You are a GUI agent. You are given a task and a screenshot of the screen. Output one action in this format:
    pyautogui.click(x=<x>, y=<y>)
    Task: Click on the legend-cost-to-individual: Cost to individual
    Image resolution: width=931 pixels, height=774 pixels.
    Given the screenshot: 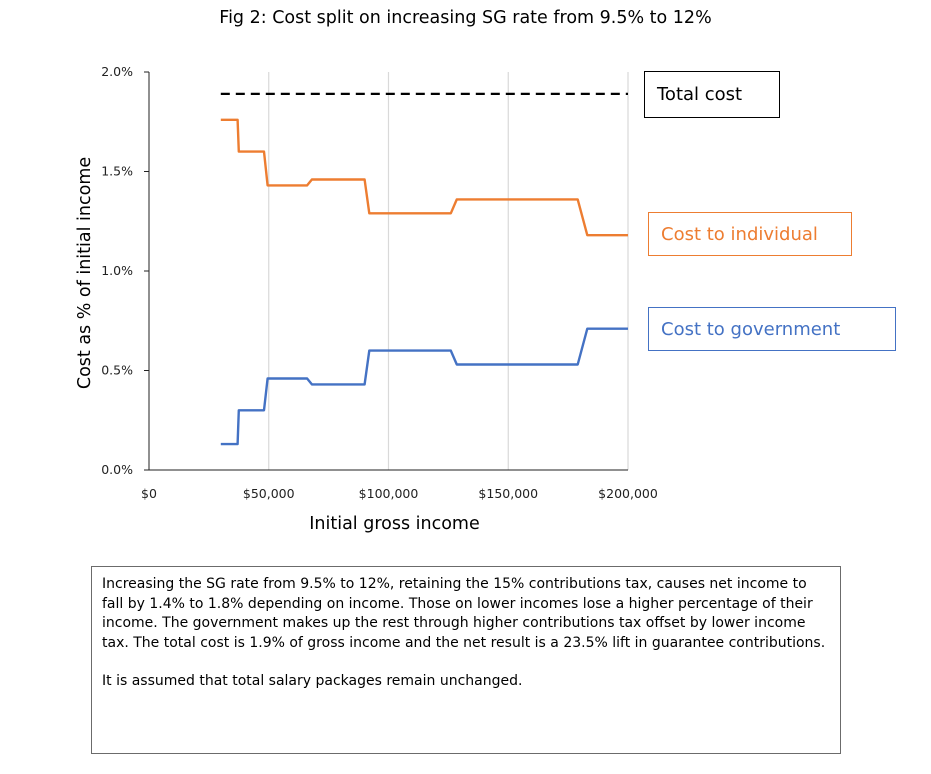 What is the action you would take?
    pyautogui.click(x=750, y=234)
    